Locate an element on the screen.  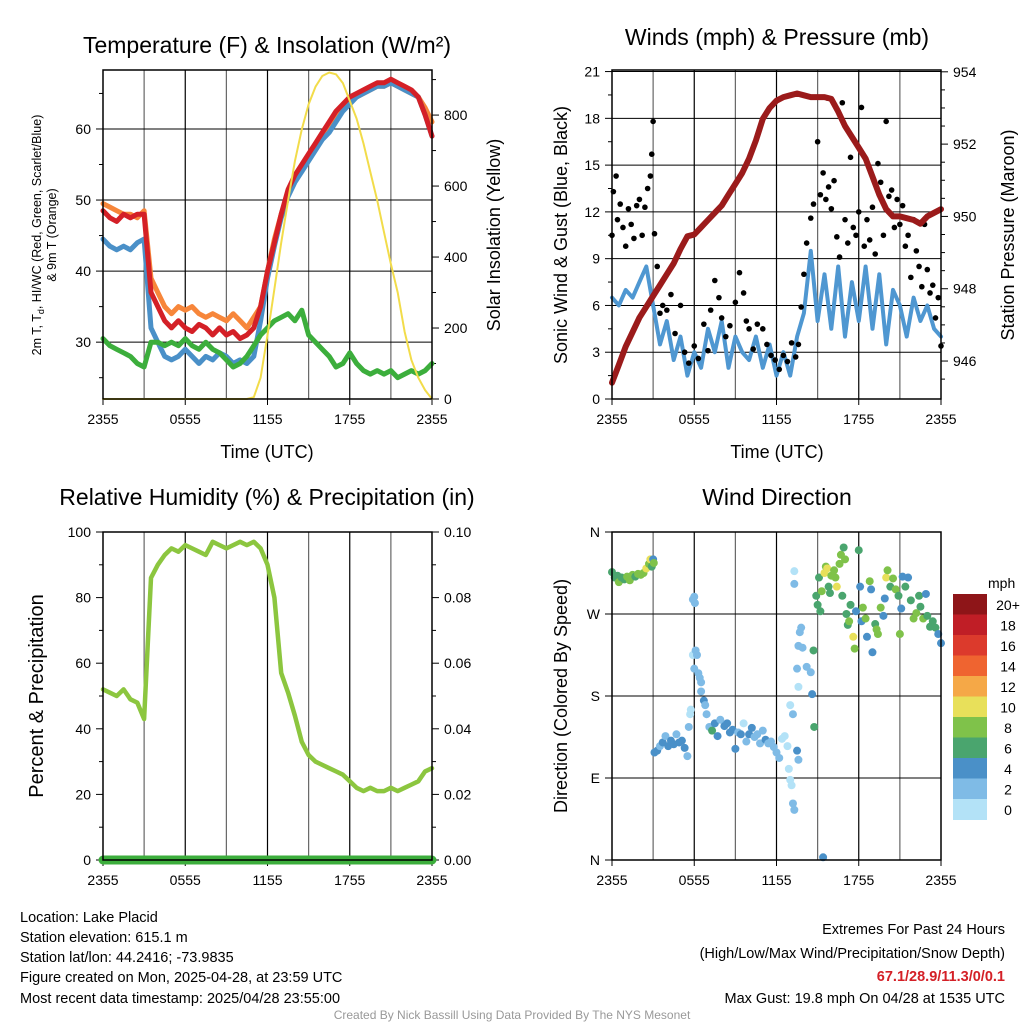
colorbar-label: 0 is located at coordinates (1008, 810).